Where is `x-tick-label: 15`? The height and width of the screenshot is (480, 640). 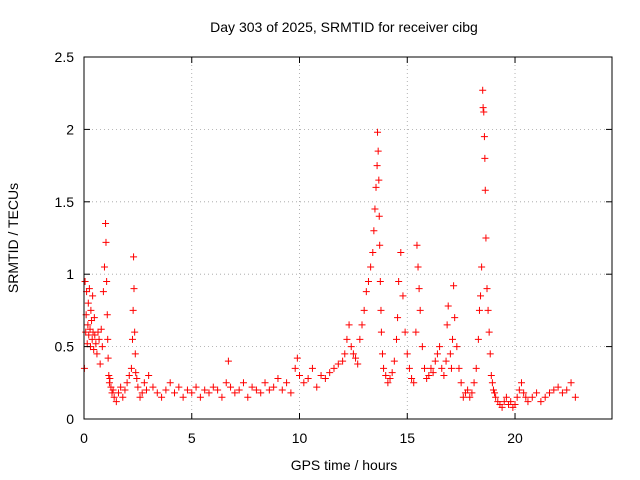
x-tick-label: 15 is located at coordinates (407, 438).